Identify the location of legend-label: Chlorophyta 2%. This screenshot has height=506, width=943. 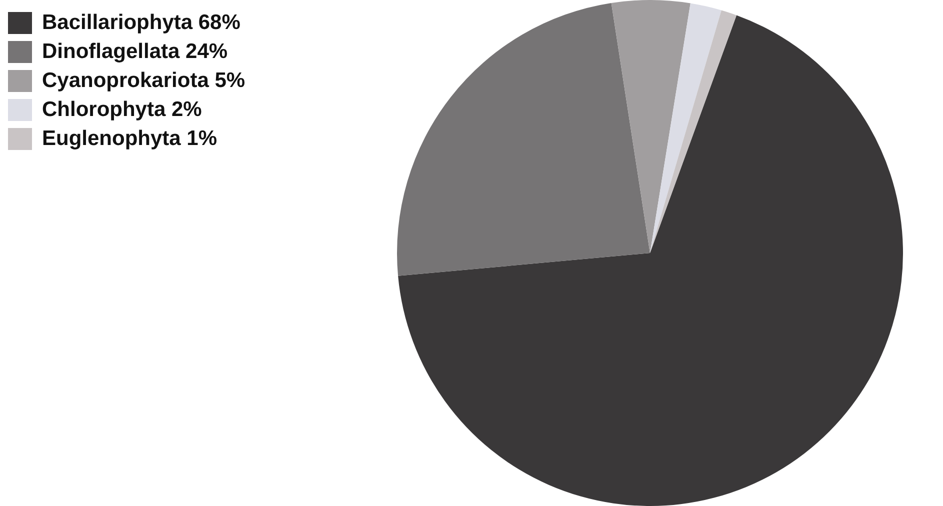
(122, 110).